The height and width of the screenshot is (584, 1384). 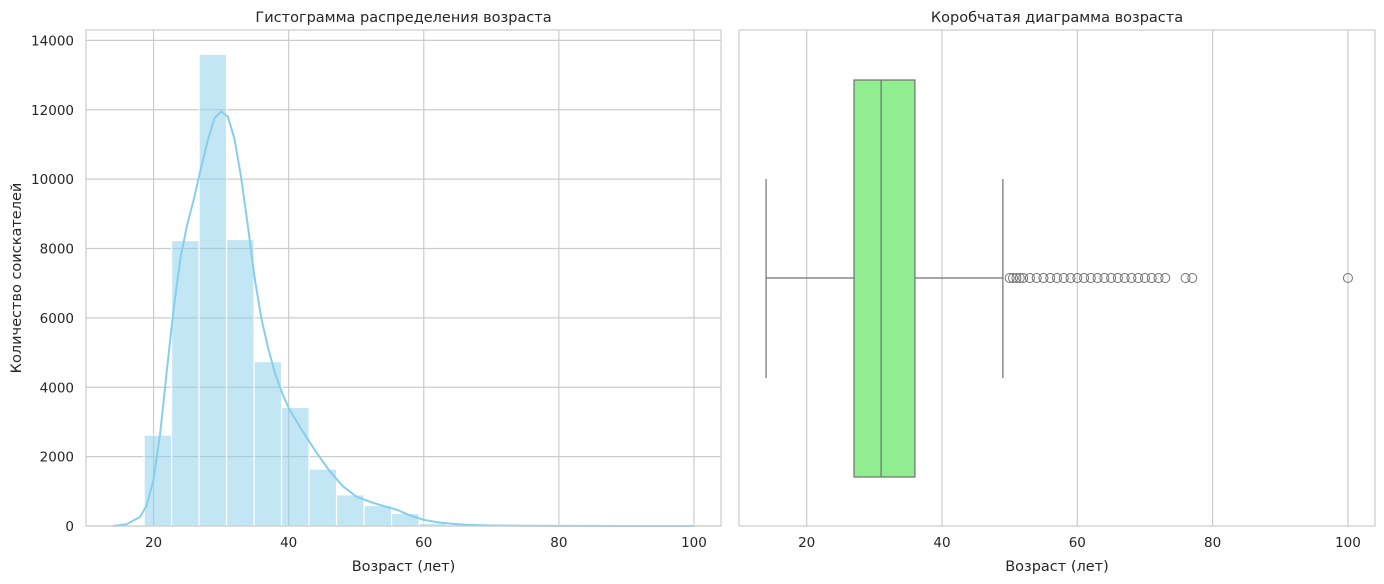 What do you see at coordinates (1057, 18) in the screenshot?
I see `boxplot-title: Коробчатая диаграмма возраста` at bounding box center [1057, 18].